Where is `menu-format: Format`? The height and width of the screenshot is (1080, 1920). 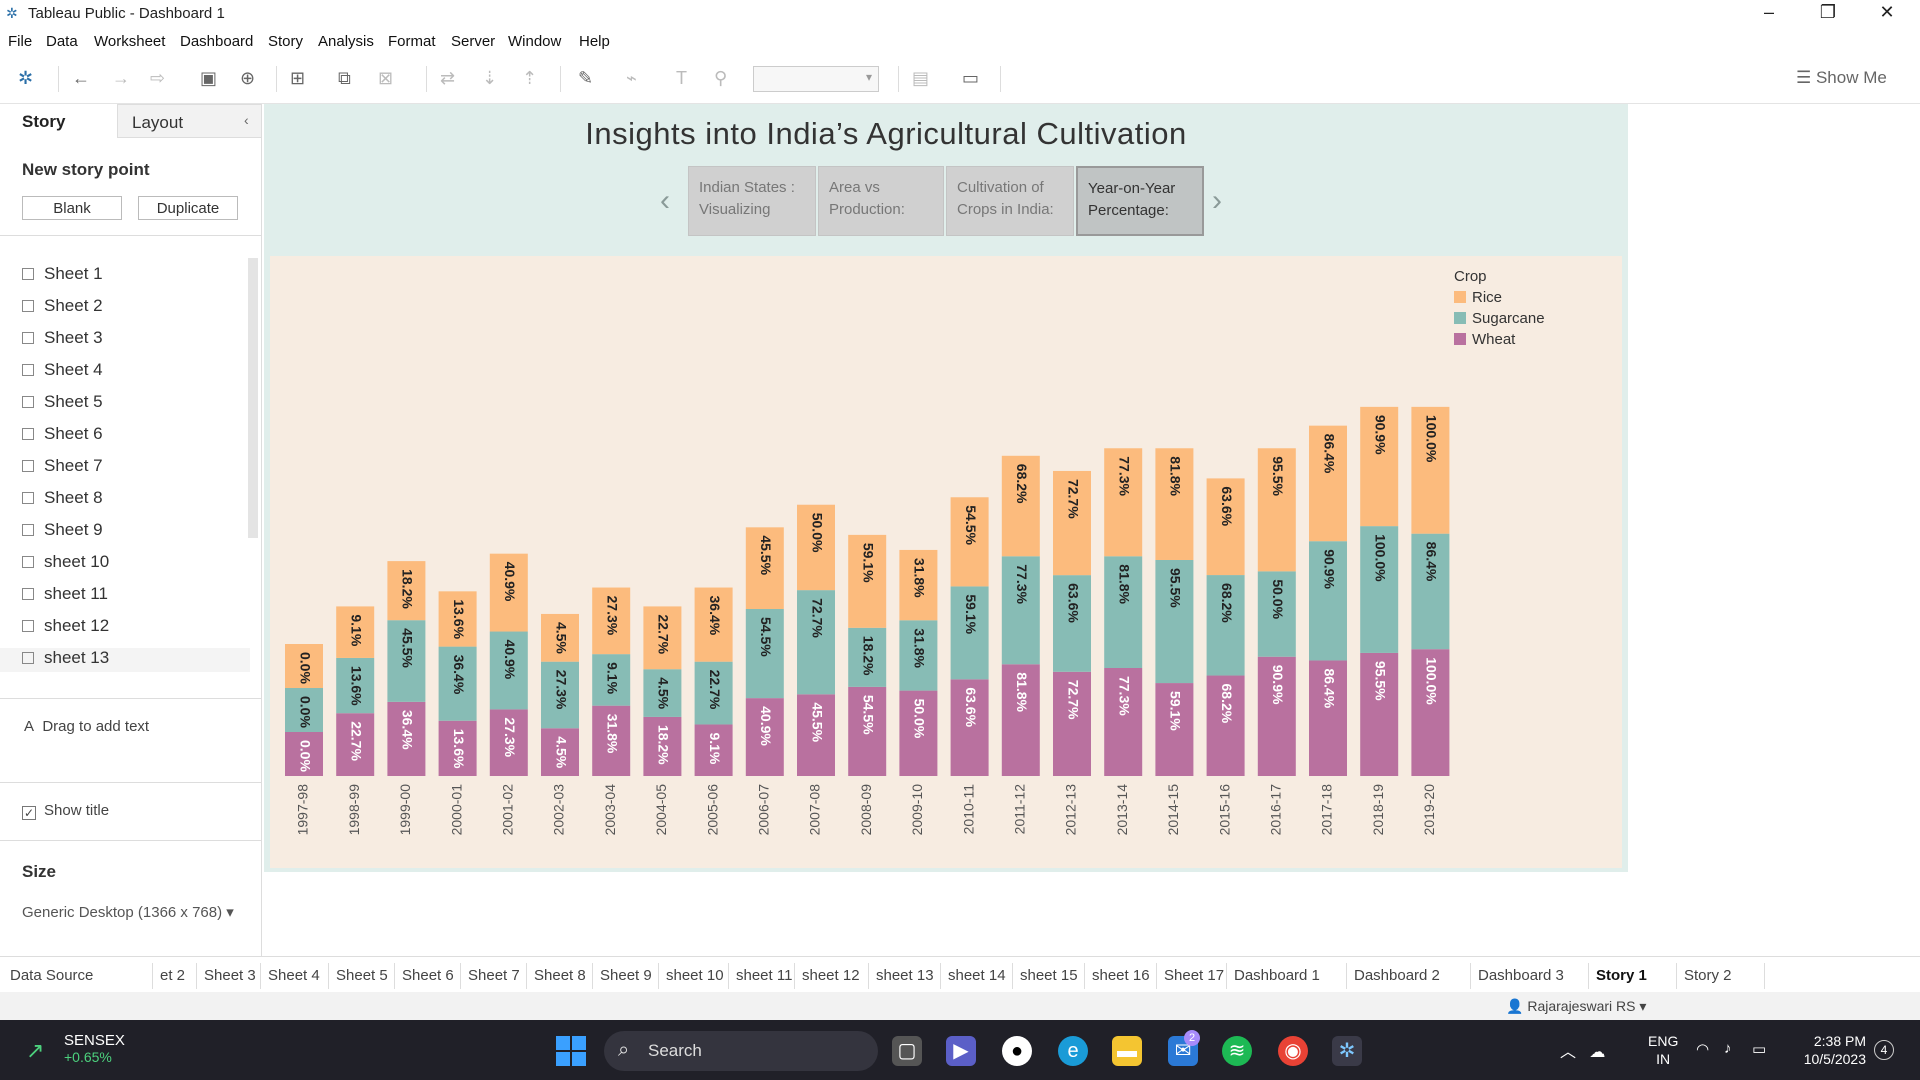
menu-format: Format is located at coordinates (412, 41).